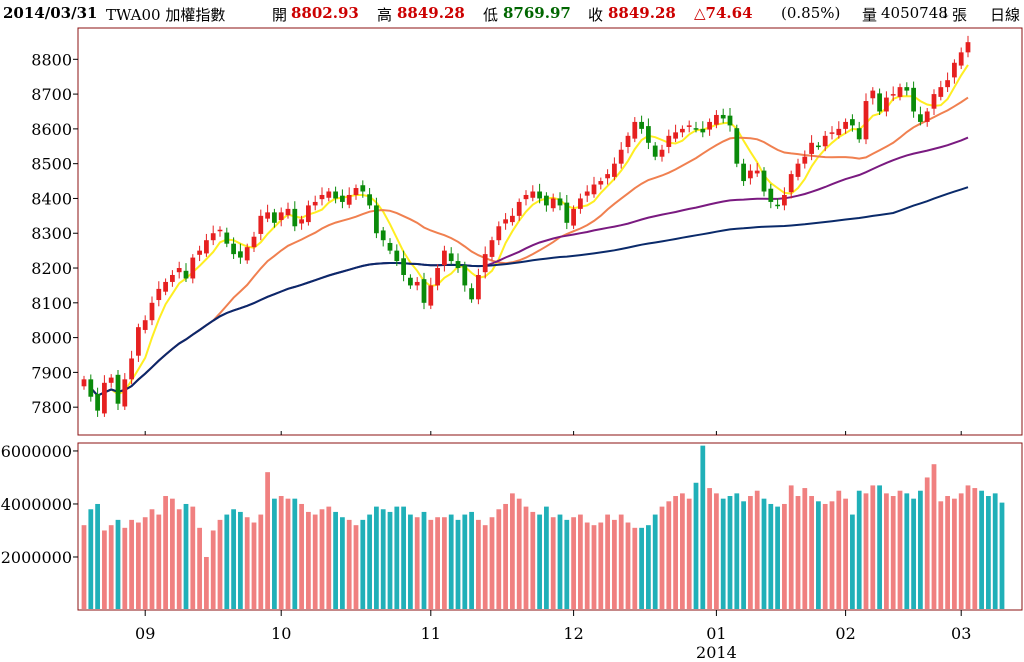  What do you see at coordinates (945, 13) in the screenshot?
I see `volume-down-arrow-icon: ↓` at bounding box center [945, 13].